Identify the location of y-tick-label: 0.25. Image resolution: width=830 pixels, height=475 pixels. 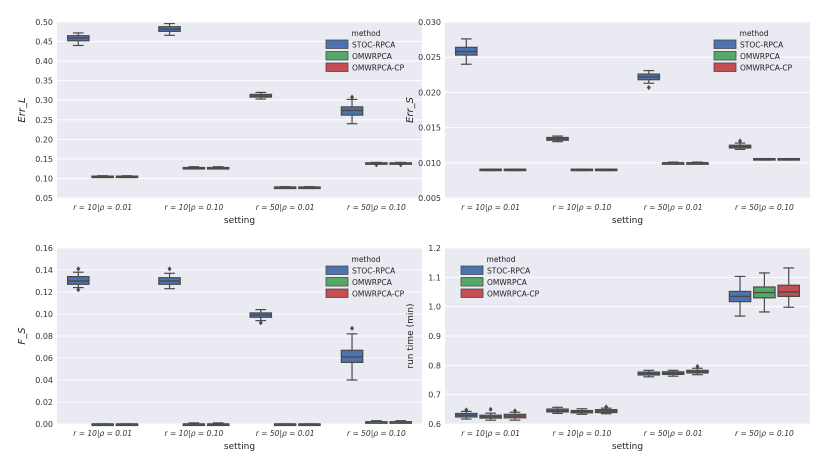
(44, 120).